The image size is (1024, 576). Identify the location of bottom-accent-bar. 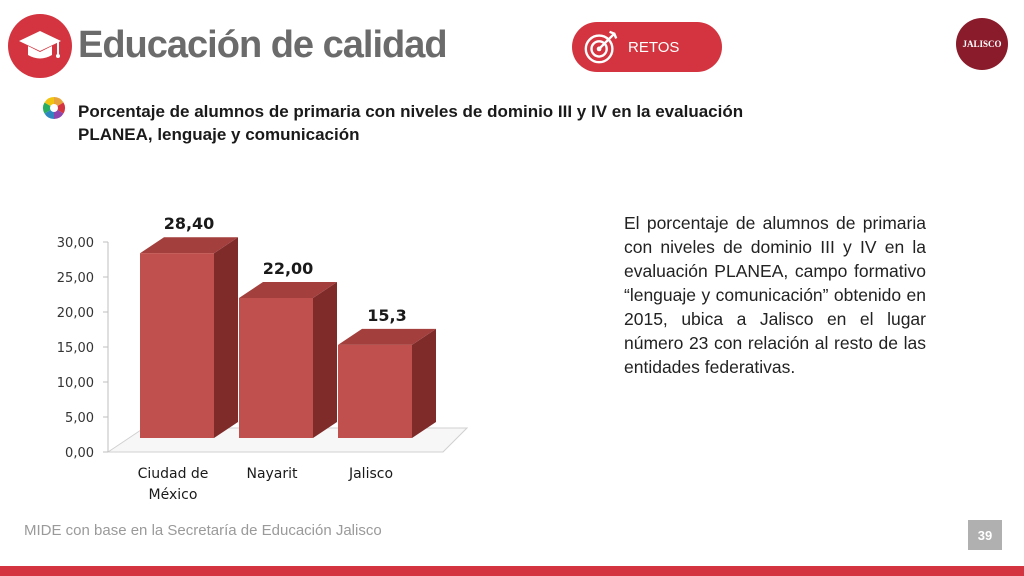
(512, 571).